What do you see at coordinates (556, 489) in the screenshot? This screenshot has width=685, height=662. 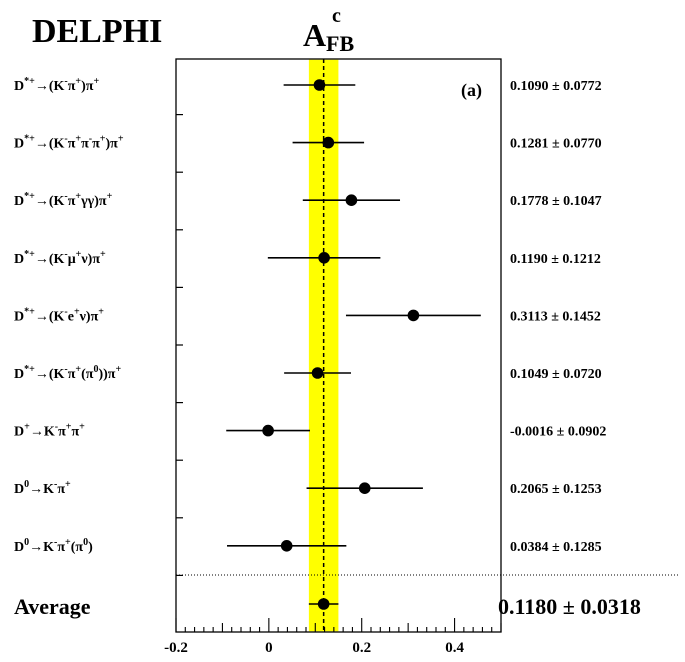 I see `value-label: 0.2065 ± 0.1253` at bounding box center [556, 489].